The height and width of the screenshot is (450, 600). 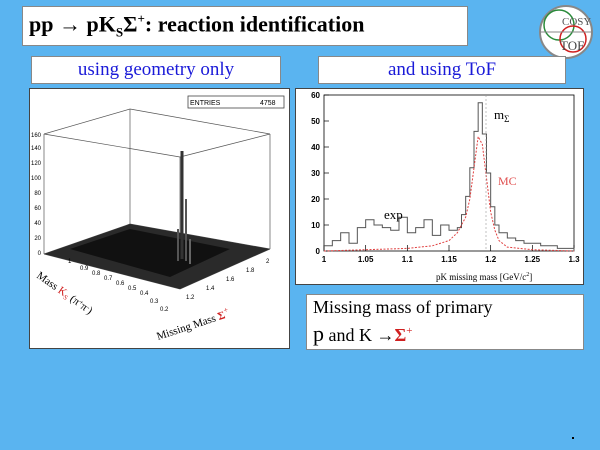 I want to click on caption-arrow: →, so click(x=385, y=335).